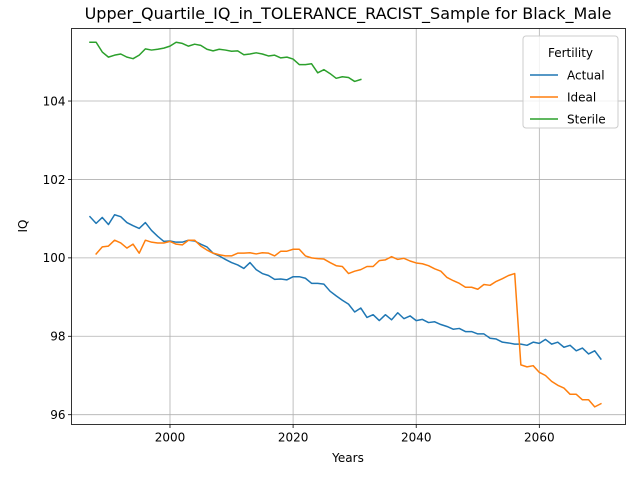 Image resolution: width=640 pixels, height=480 pixels. What do you see at coordinates (225, 62) in the screenshot?
I see `series-line-sterile` at bounding box center [225, 62].